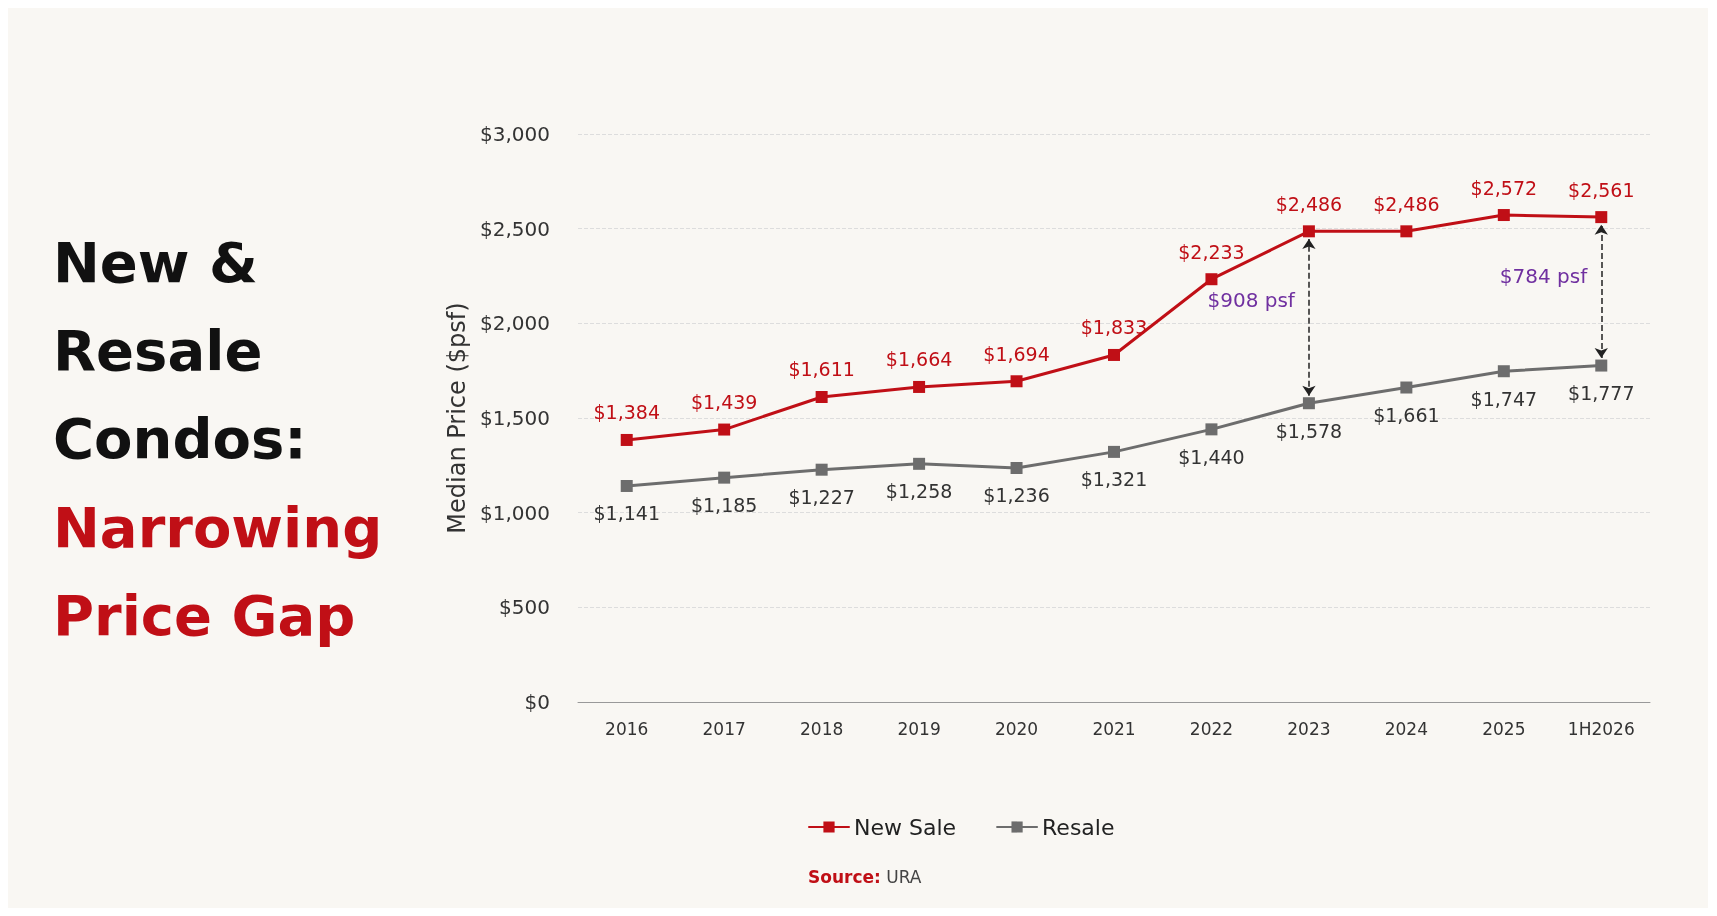 Image resolution: width=1717 pixels, height=916 pixels. Describe the element at coordinates (919, 359) in the screenshot. I see `data-label: $1,664` at that location.